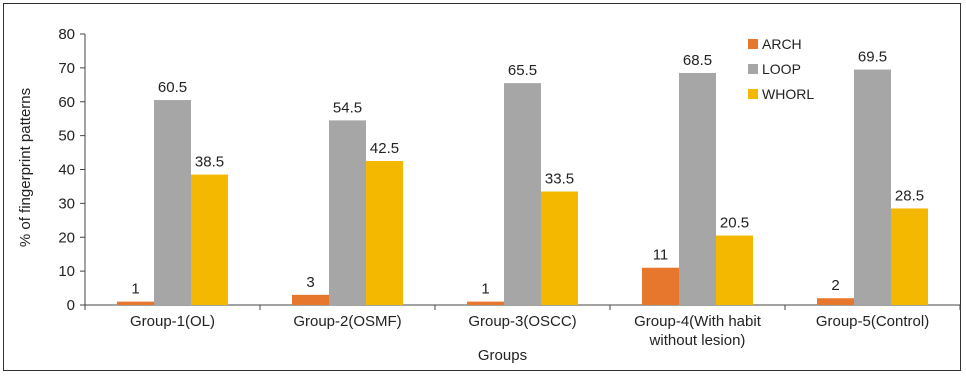  Describe the element at coordinates (66, 237) in the screenshot. I see `y-tick-label: 20` at that location.